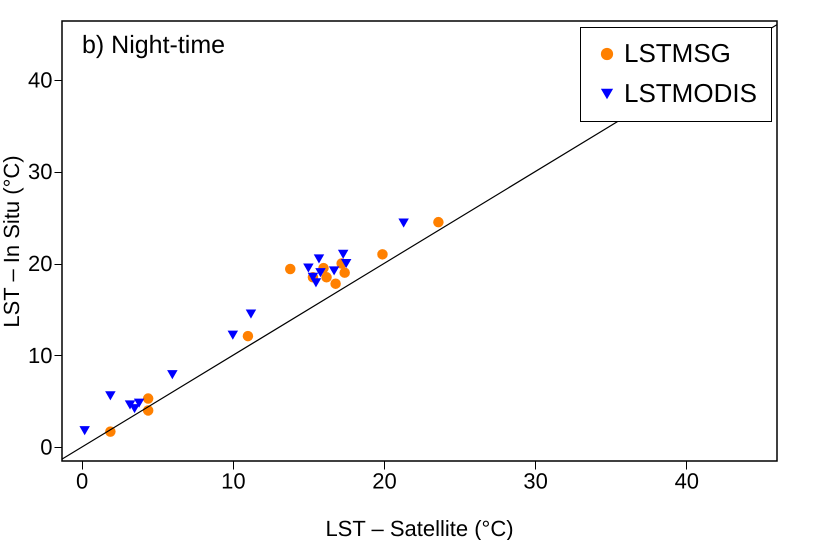 This screenshot has height=550, width=832. Describe the element at coordinates (535, 481) in the screenshot. I see `x-tick-label: 30` at that location.